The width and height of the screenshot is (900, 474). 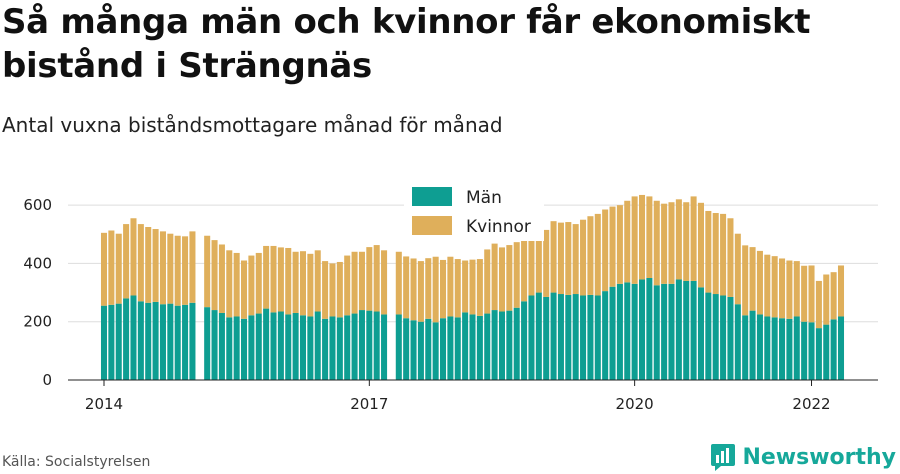 I want to click on legend-label-man: Män, so click(x=484, y=198).